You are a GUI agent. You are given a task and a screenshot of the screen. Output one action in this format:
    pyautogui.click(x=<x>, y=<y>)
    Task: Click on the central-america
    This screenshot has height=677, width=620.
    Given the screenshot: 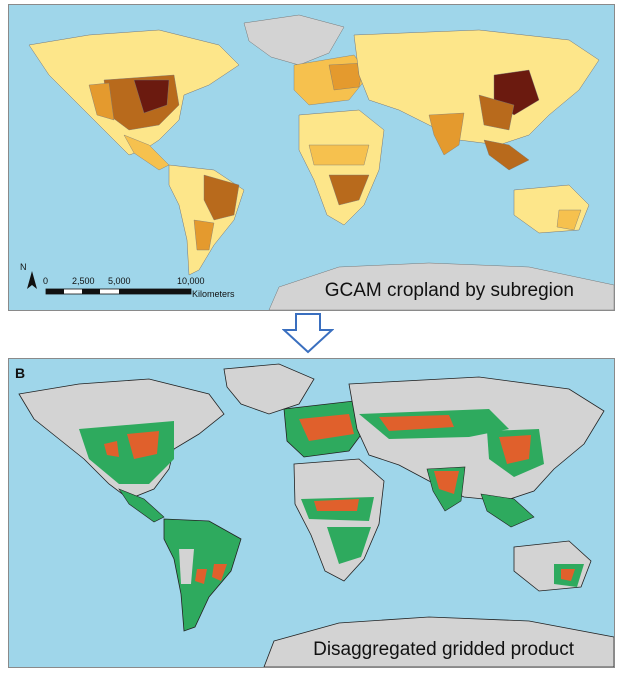 What is the action you would take?
    pyautogui.click(x=146, y=152)
    